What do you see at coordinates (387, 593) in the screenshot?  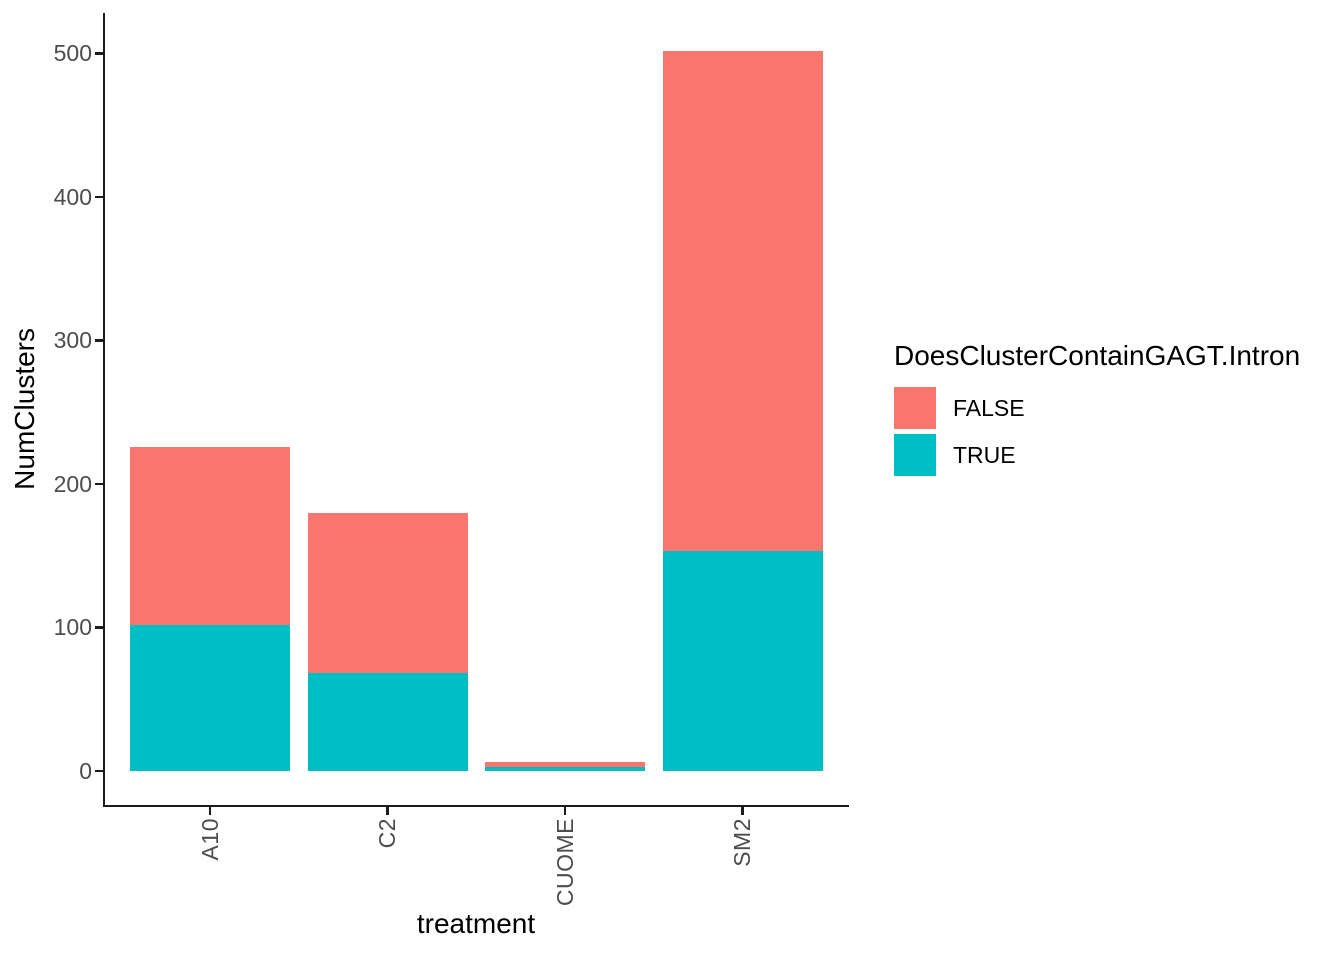 I see `bar-c2-false-segment` at bounding box center [387, 593].